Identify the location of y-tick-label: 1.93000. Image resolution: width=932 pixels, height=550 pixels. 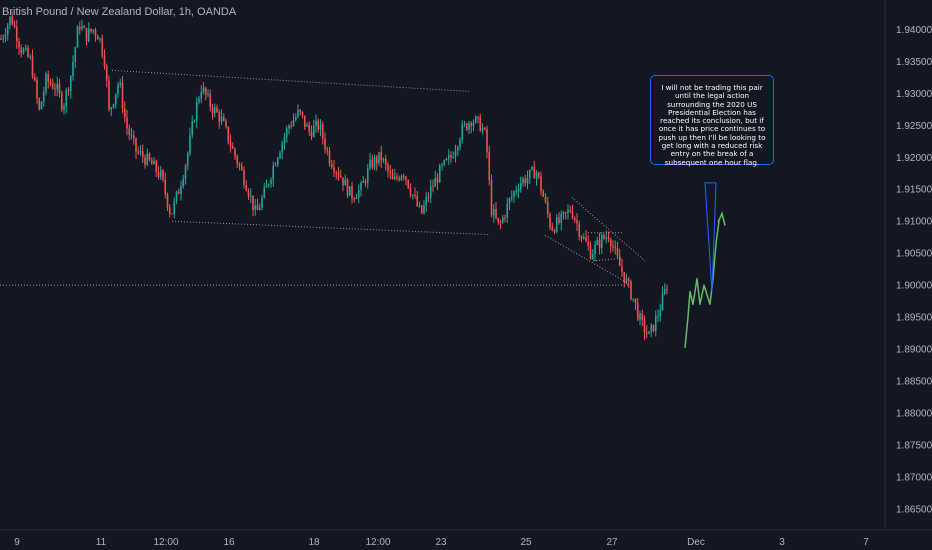
(914, 94).